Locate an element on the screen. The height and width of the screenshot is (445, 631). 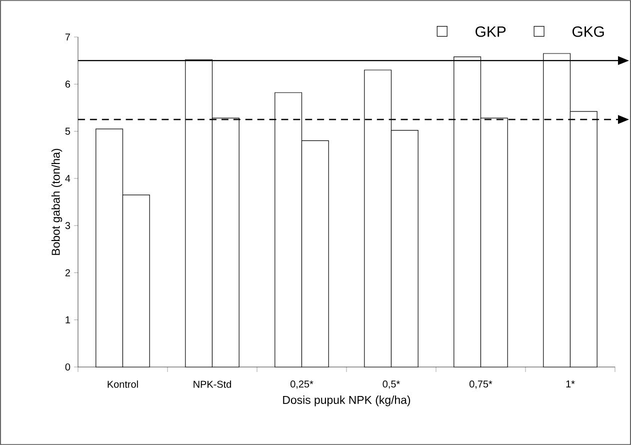
x-tick-label: 0,25* is located at coordinates (302, 384).